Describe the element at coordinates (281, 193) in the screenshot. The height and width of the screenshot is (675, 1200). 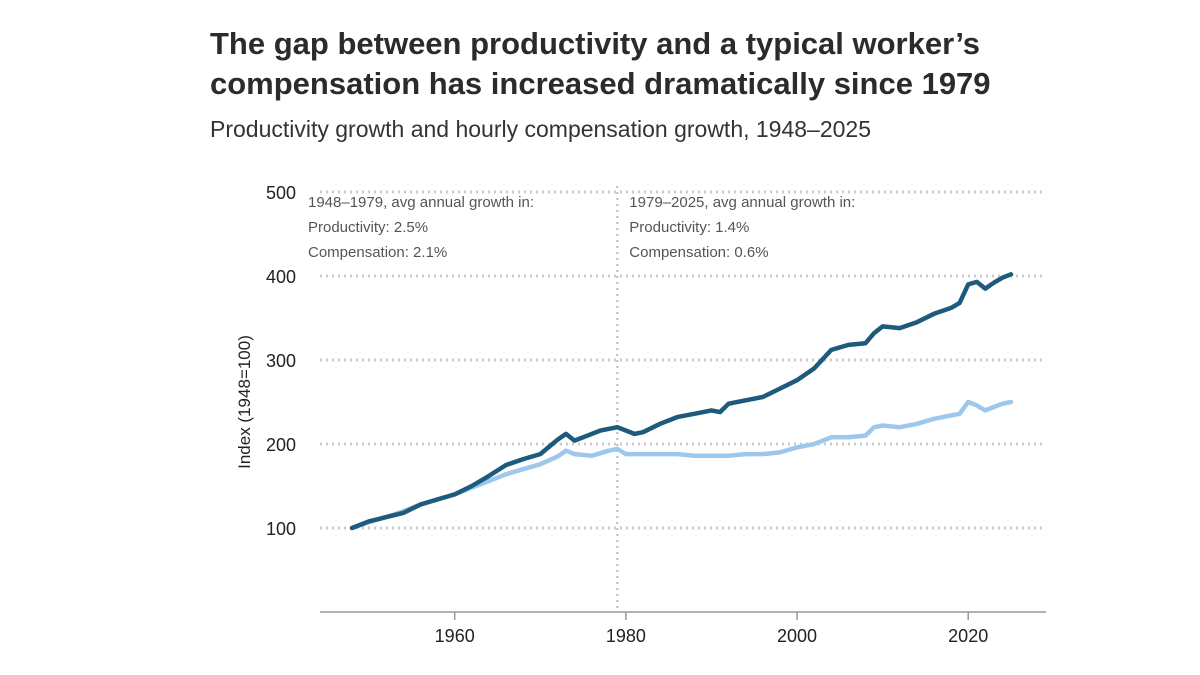
I see `y-tick-label: 500` at that location.